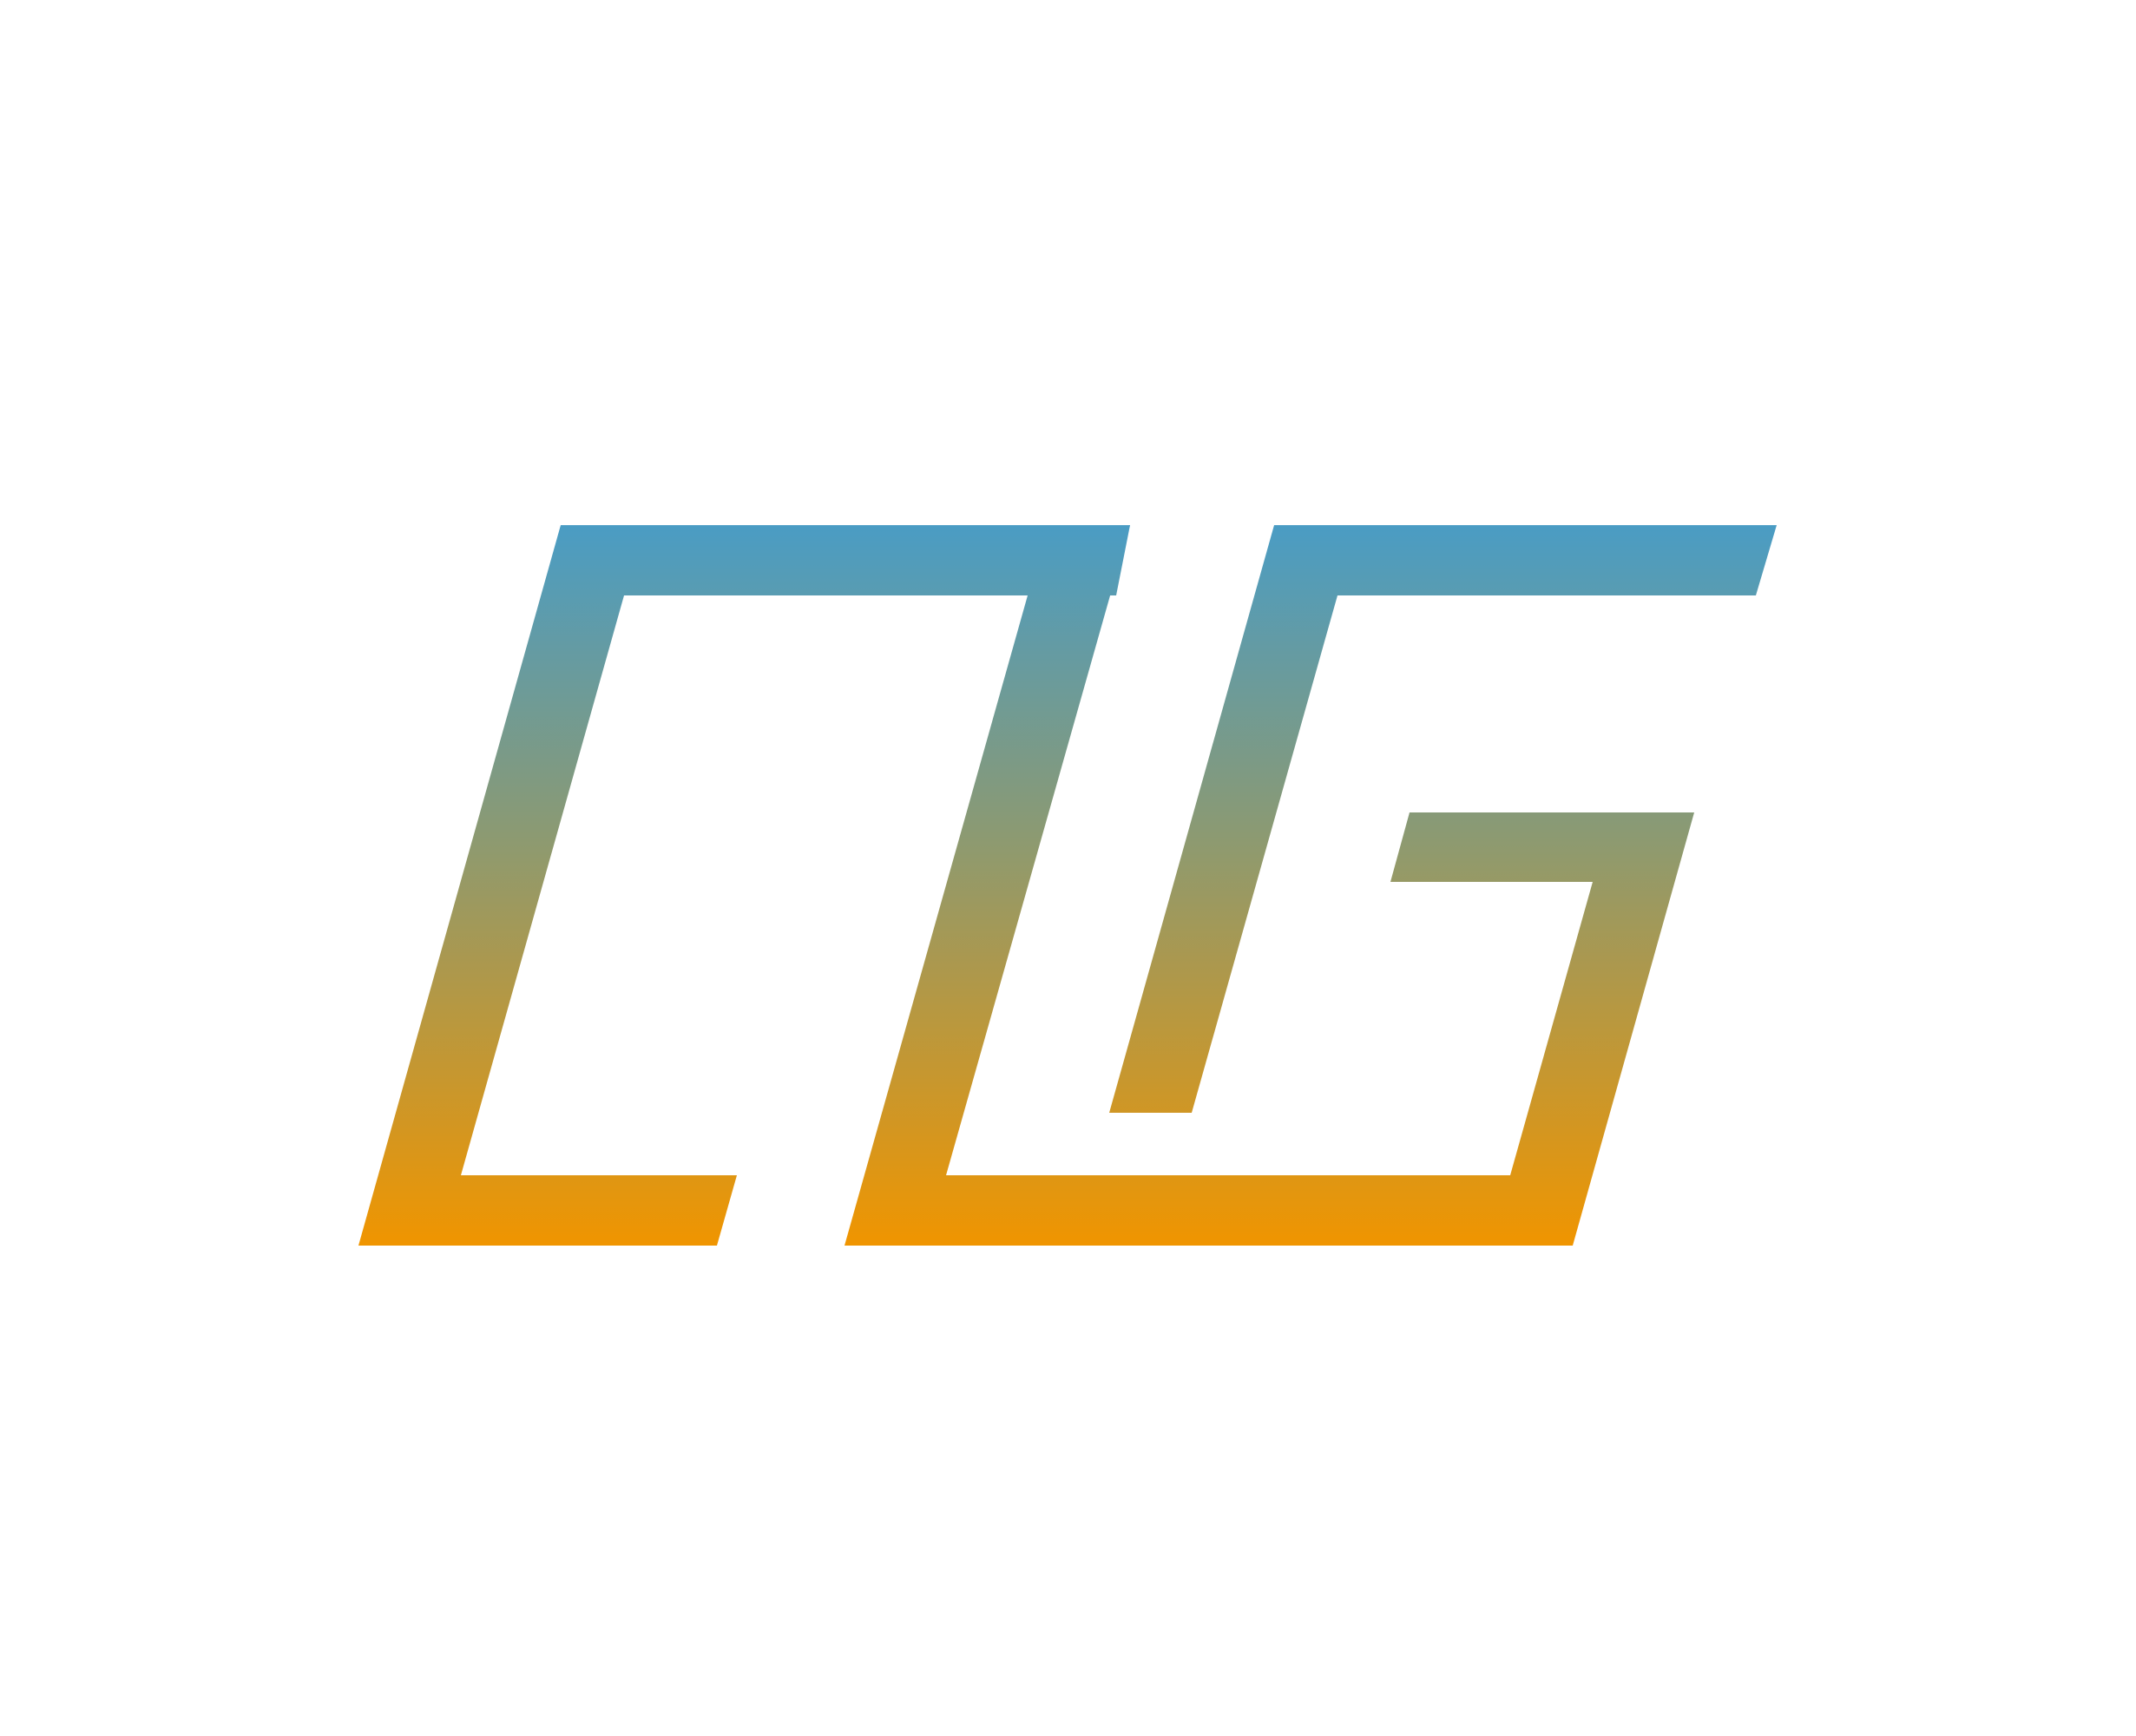 The width and height of the screenshot is (2136, 1736). What do you see at coordinates (1443, 819) in the screenshot?
I see `logo-g-upper-stroke` at bounding box center [1443, 819].